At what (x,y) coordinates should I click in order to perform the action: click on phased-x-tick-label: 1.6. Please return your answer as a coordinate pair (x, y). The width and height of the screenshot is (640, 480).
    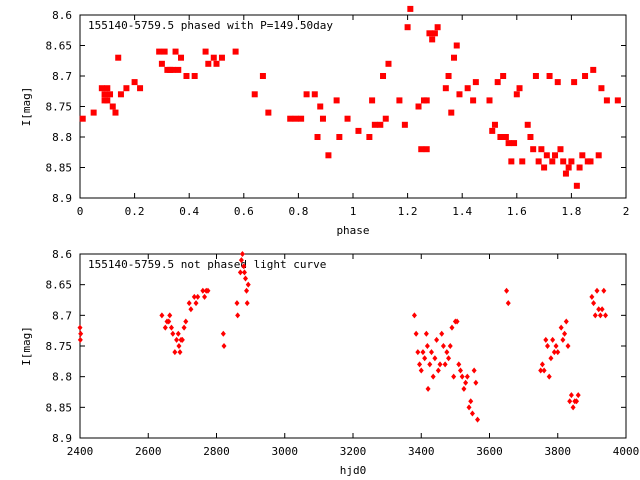
    Looking at the image, I should click on (517, 211).